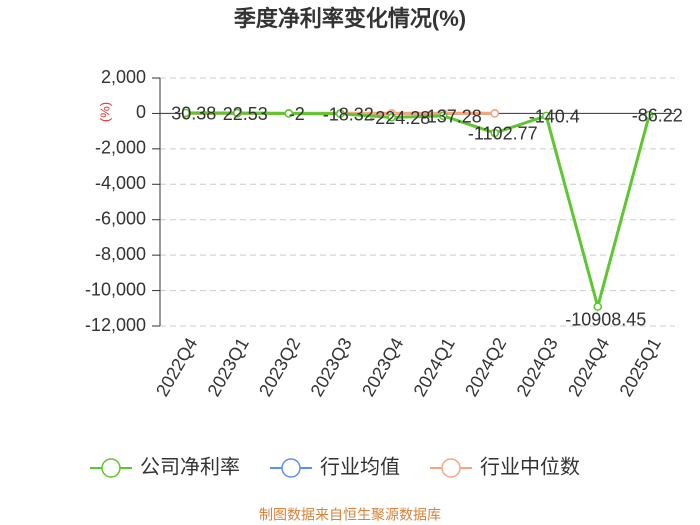 The height and width of the screenshot is (525, 700). I want to click on y-tick-label: 0, so click(141, 112).